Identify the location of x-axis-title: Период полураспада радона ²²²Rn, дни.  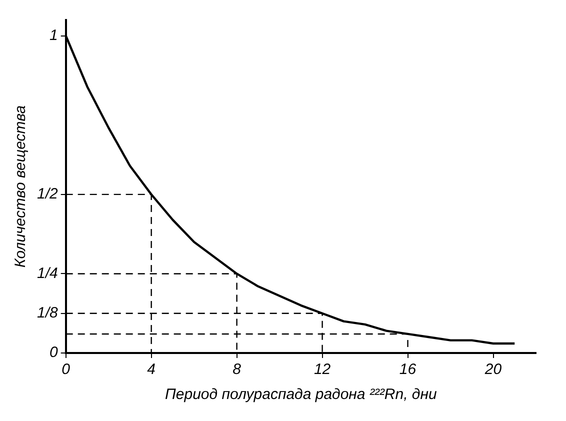
(301, 395).